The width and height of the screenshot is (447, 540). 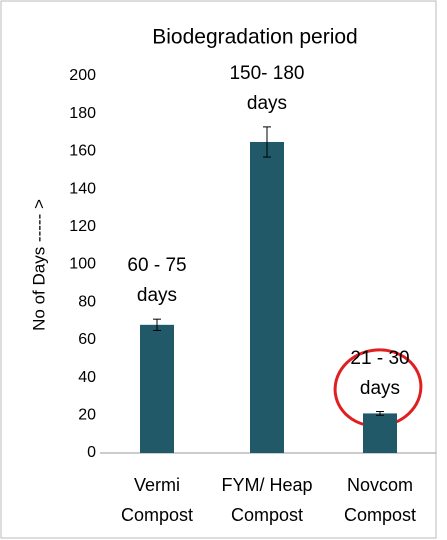 What do you see at coordinates (267, 88) in the screenshot?
I see `annotation: 150- 180 days` at bounding box center [267, 88].